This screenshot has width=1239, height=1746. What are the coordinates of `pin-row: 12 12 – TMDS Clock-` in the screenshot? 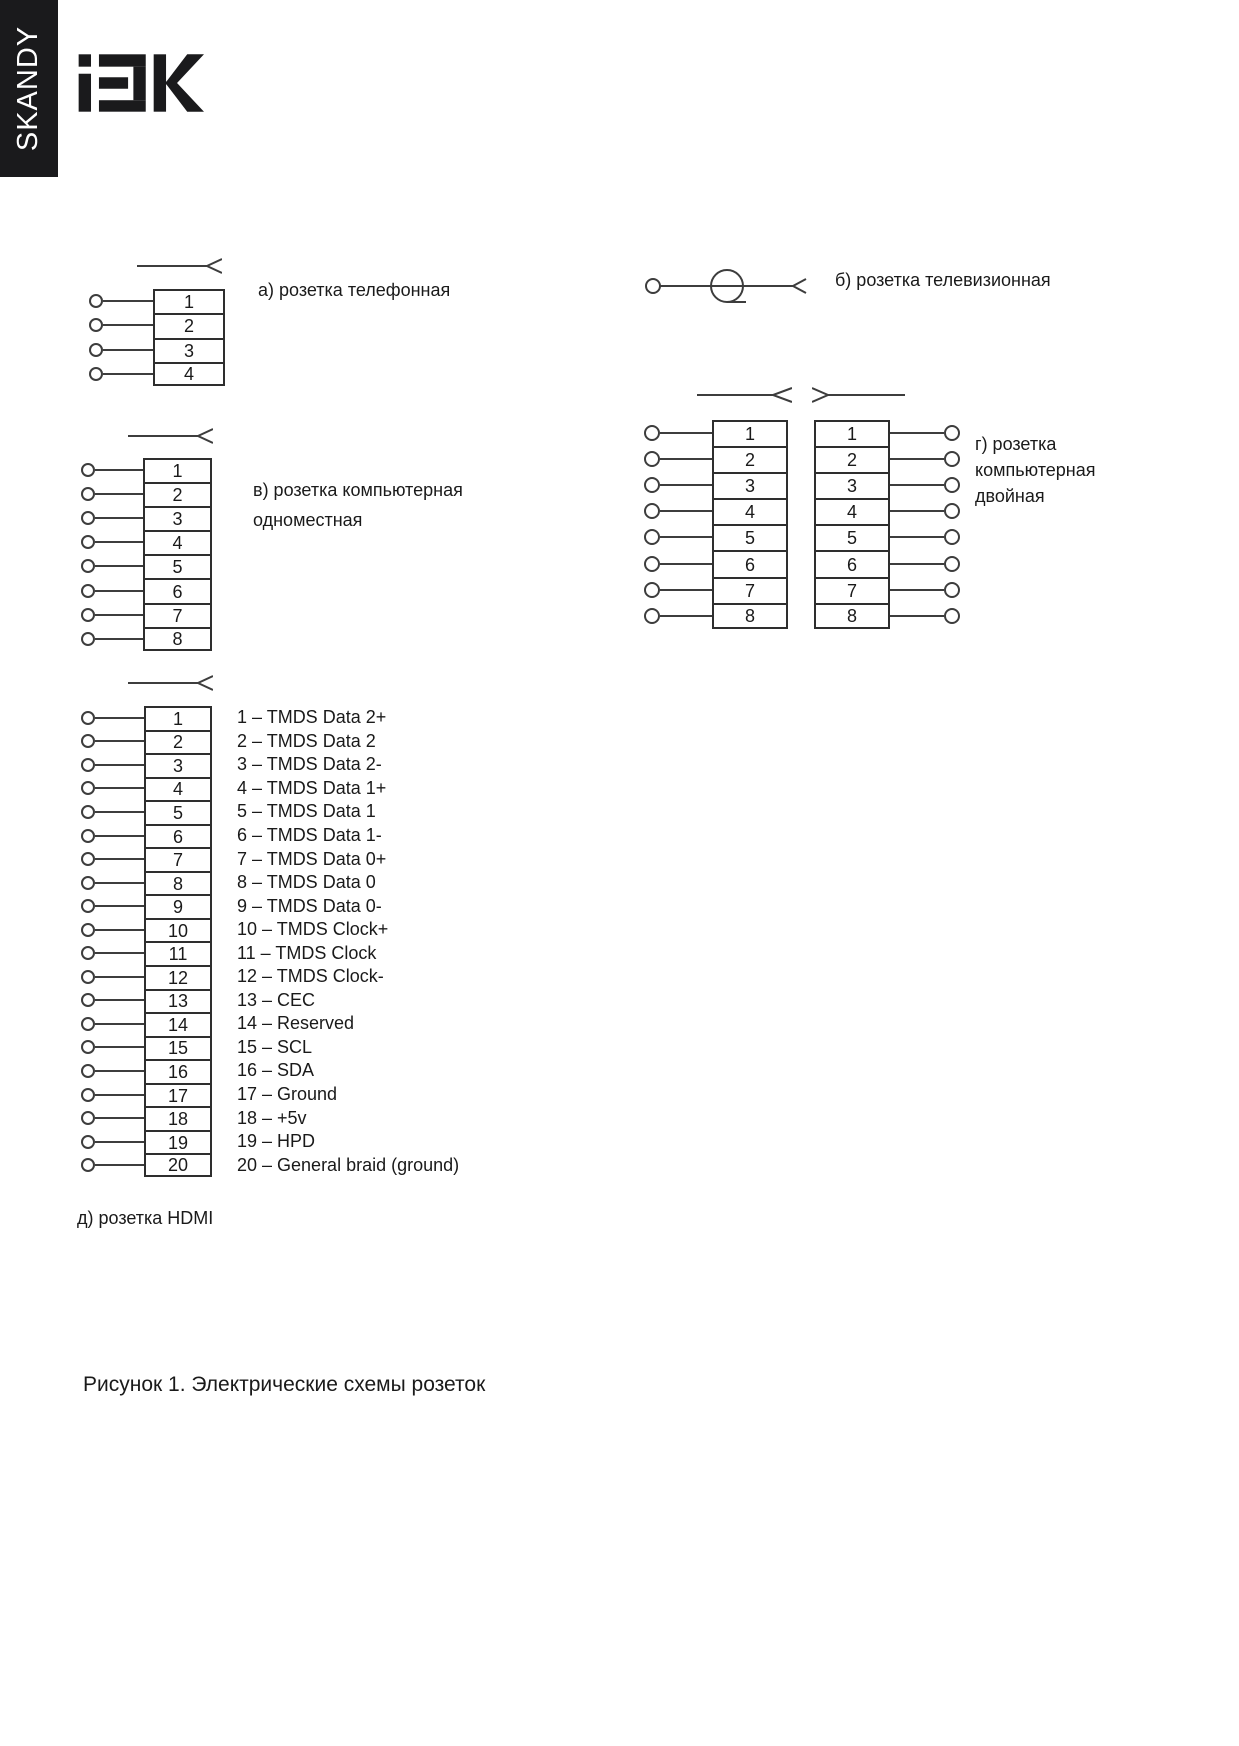 It's located at (270, 977).